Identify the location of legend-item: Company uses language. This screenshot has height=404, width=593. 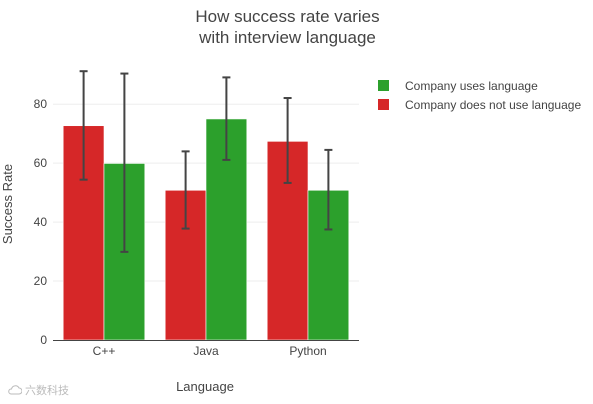
(479, 85).